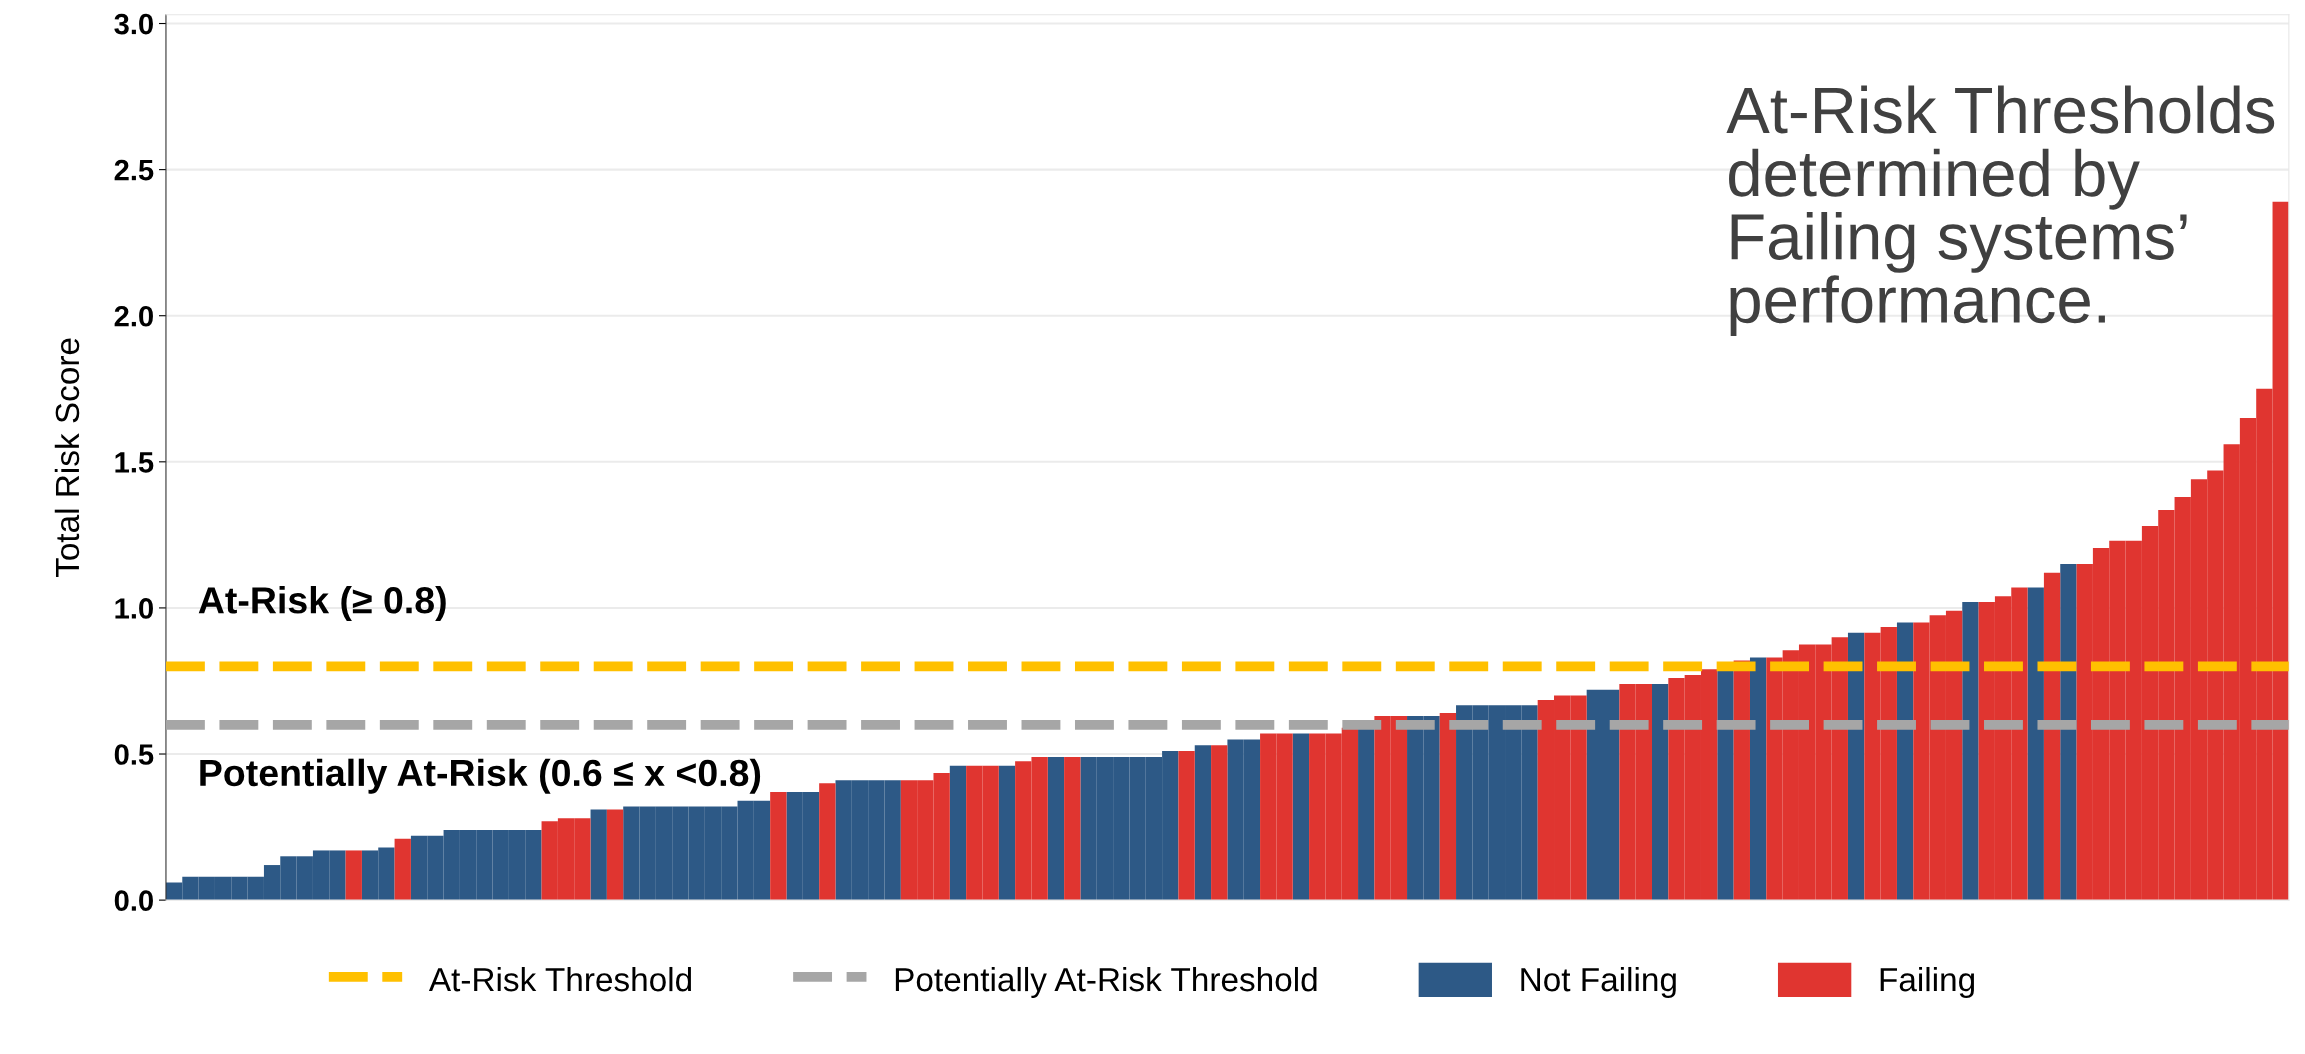  I want to click on y-tick-label: 3.0, so click(133, 24).